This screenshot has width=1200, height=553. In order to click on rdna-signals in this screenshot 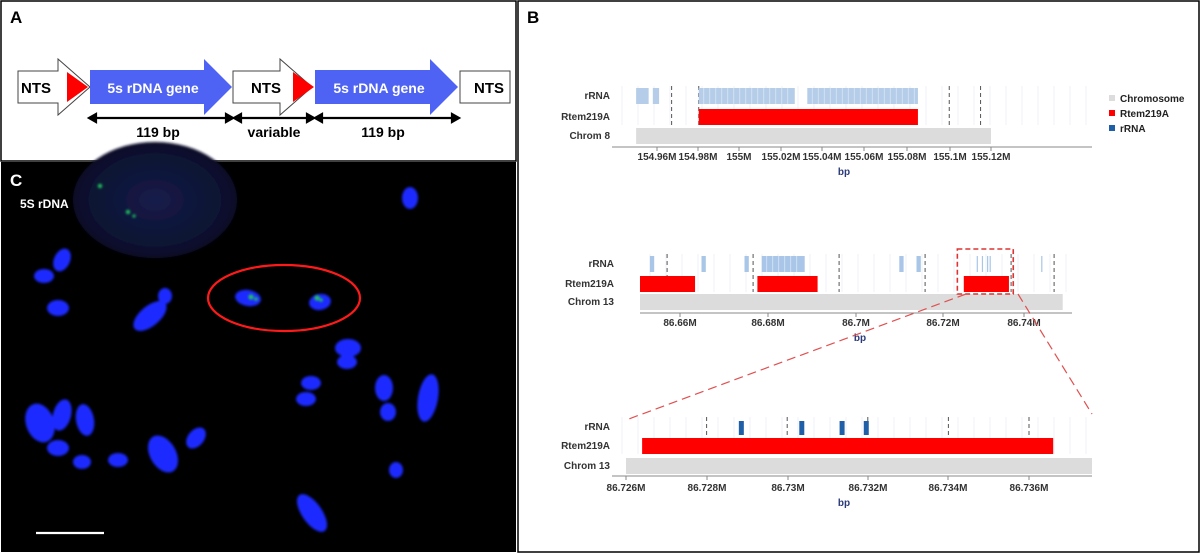, I will do `click(285, 298)`.